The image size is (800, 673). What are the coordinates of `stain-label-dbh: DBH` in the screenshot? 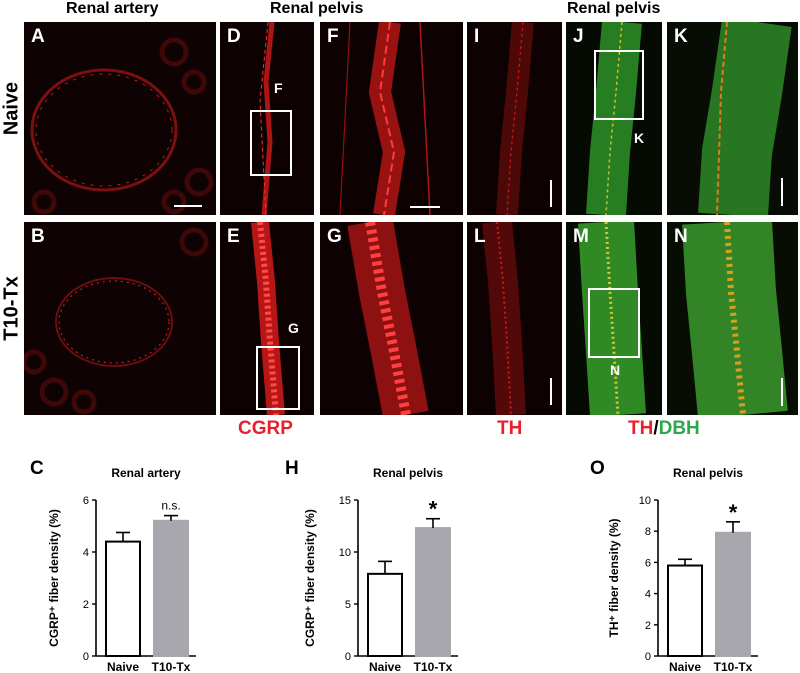 It's located at (679, 428).